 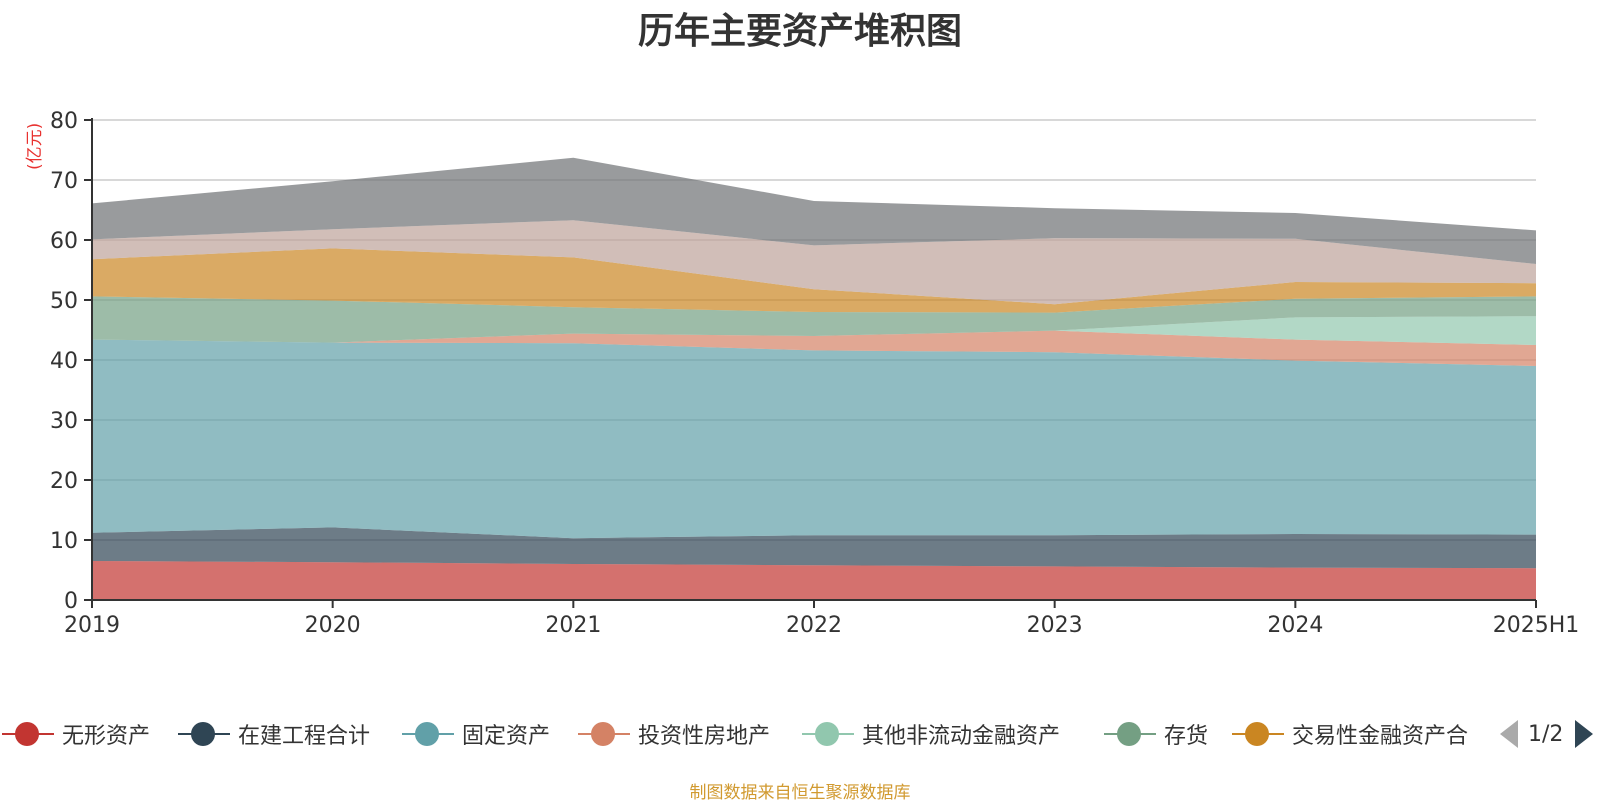 I want to click on legend-item-7: 交易性金融资产合, so click(x=1350, y=734).